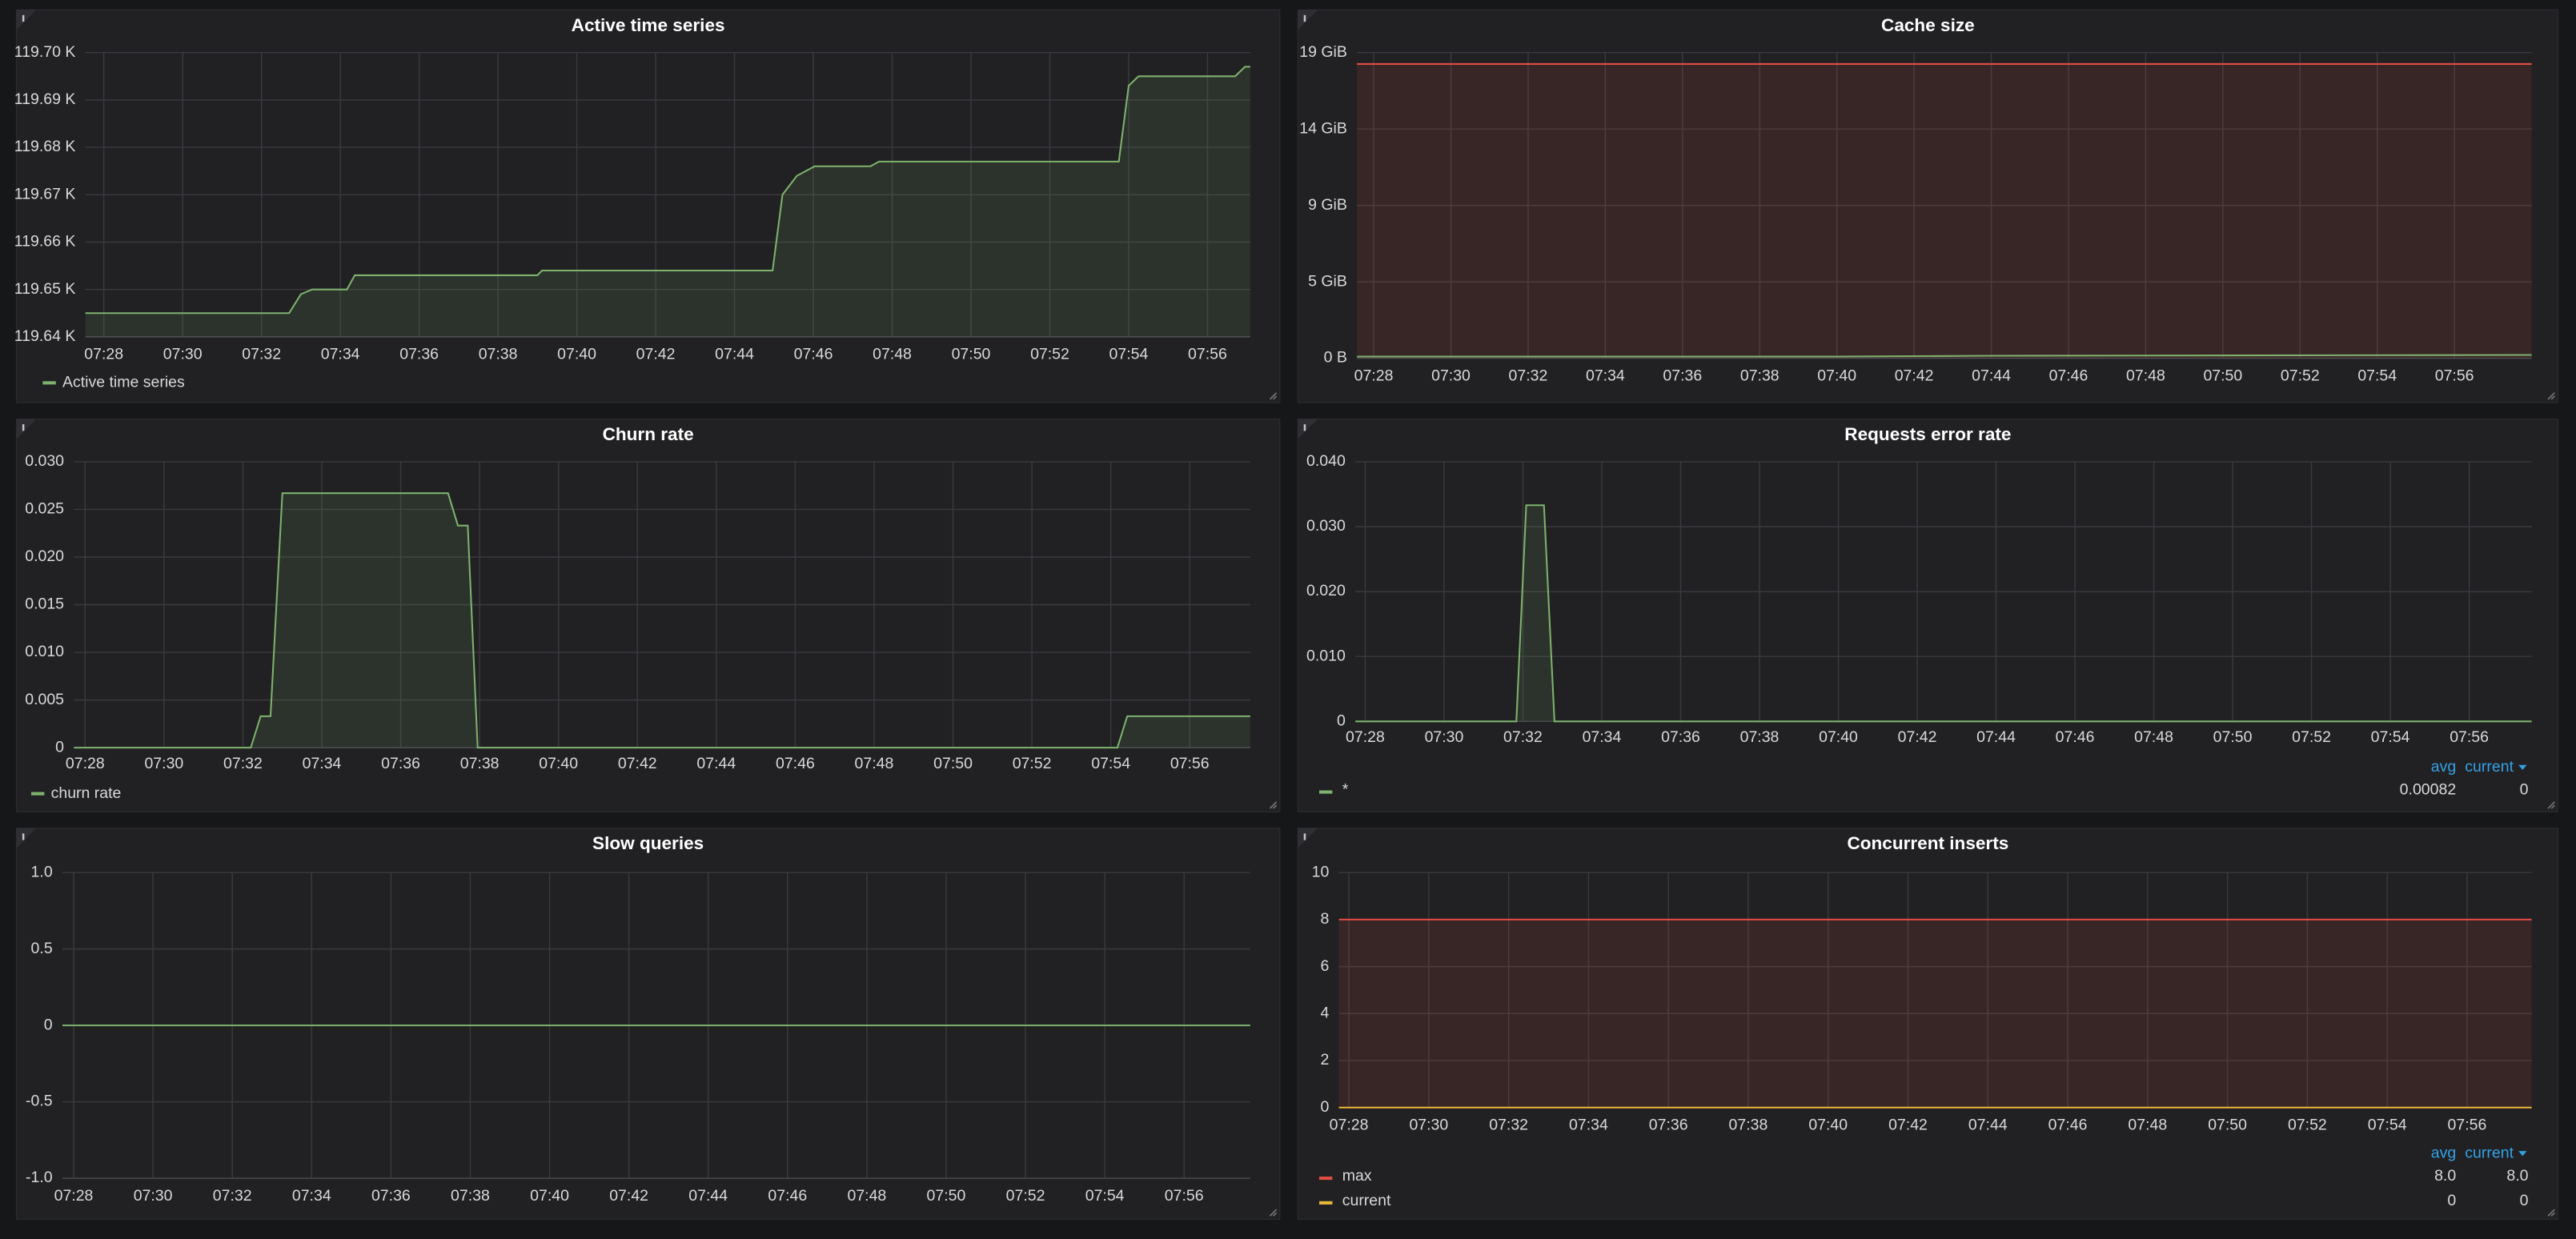 This screenshot has height=1239, width=2576. Describe the element at coordinates (45, 193) in the screenshot. I see `y-tick-label: 119.67 K` at that location.